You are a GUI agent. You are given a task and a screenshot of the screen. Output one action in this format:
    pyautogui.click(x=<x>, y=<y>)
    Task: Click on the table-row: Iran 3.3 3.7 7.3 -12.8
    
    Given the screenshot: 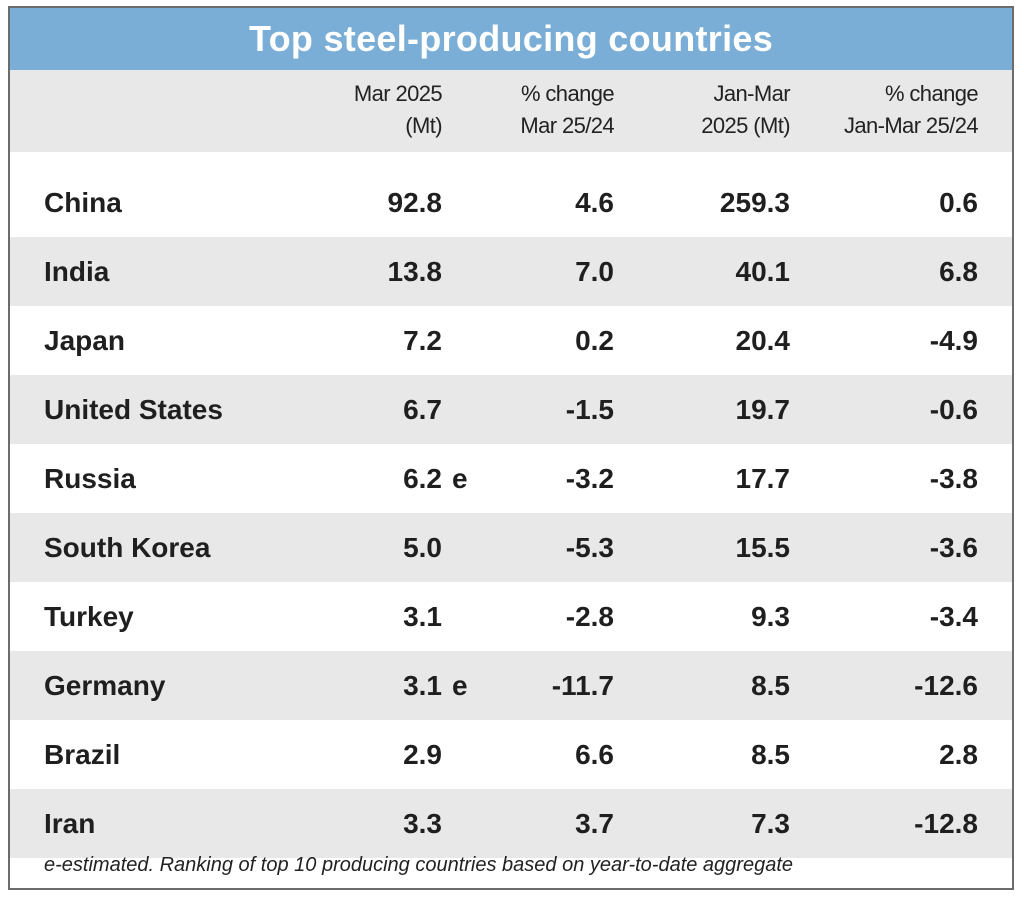 What is the action you would take?
    pyautogui.click(x=511, y=823)
    